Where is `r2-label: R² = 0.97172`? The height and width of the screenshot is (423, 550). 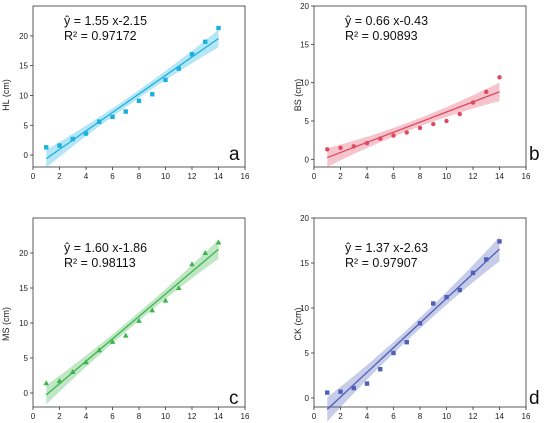 r2-label: R² = 0.97172 is located at coordinates (100, 36).